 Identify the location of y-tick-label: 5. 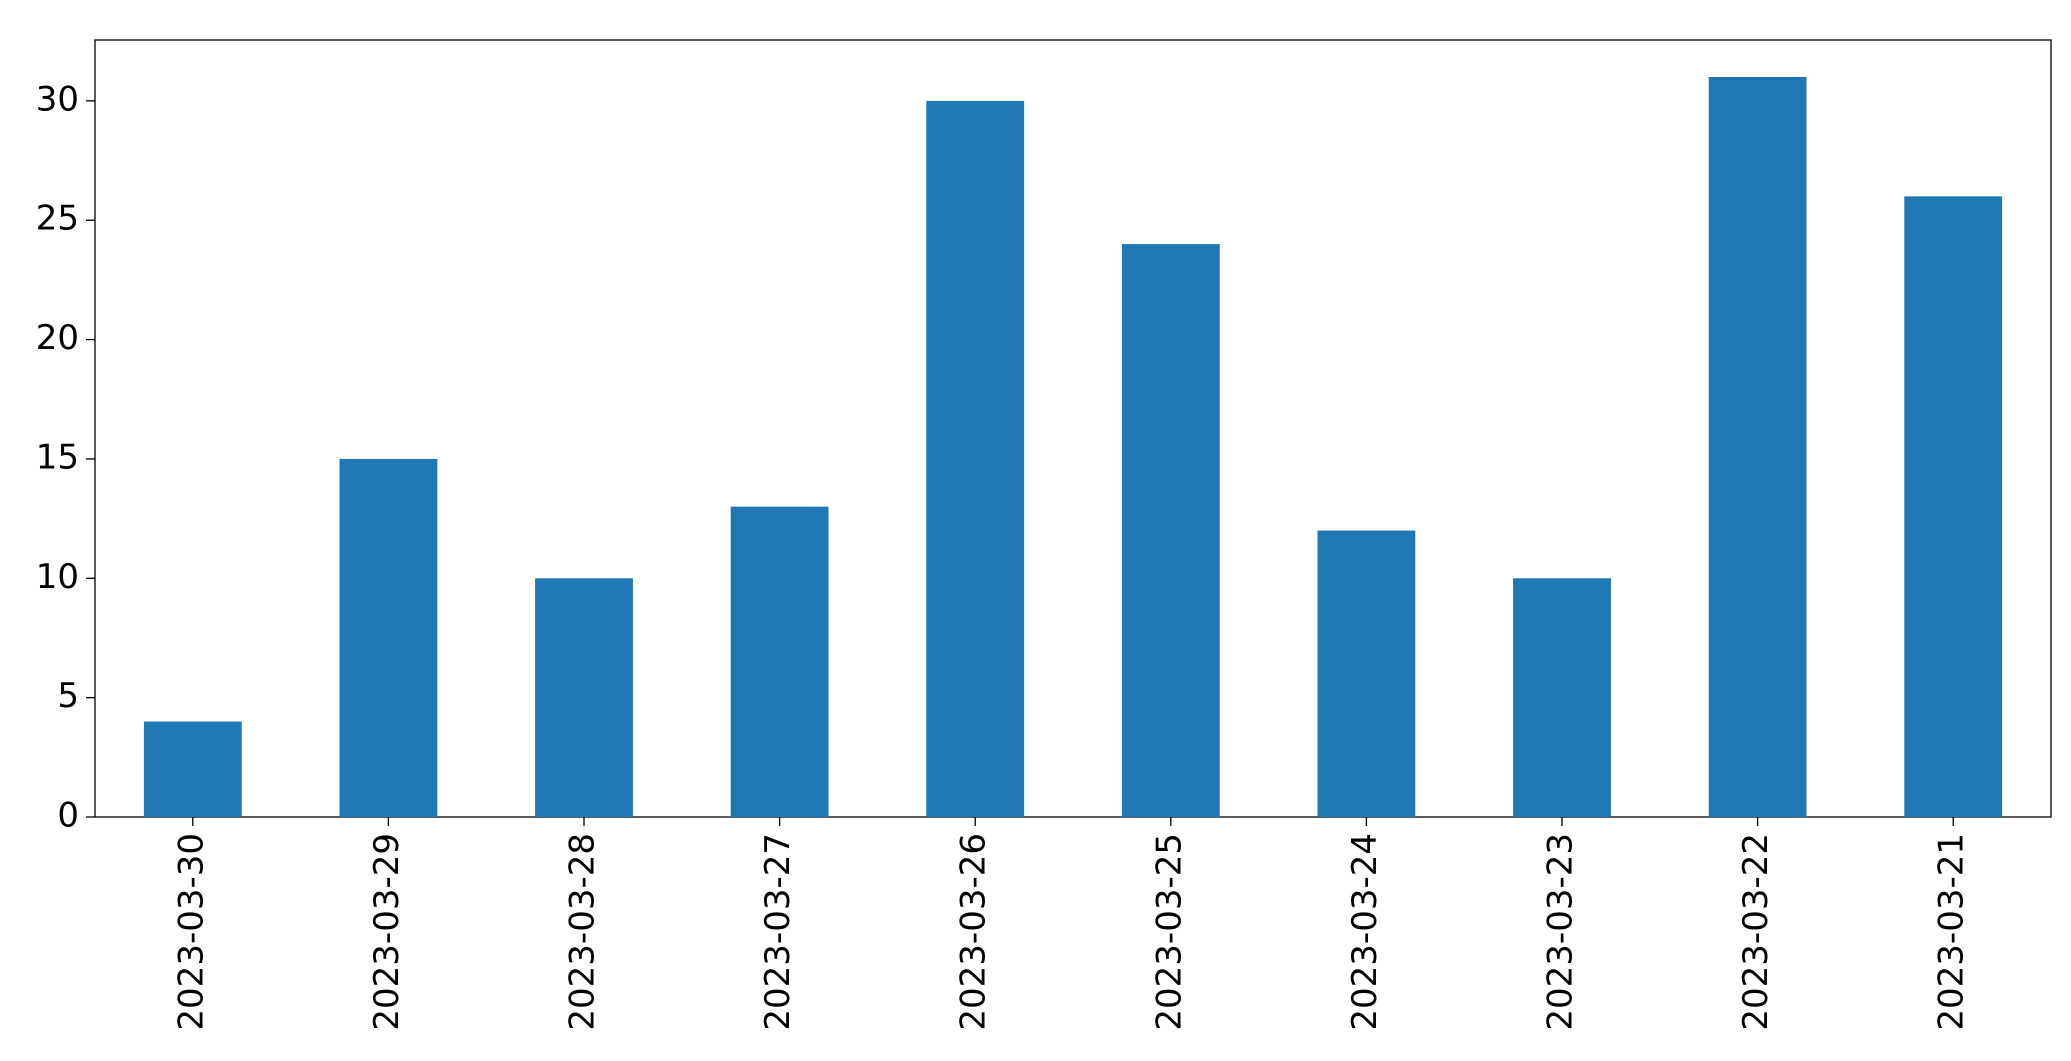
(68, 696).